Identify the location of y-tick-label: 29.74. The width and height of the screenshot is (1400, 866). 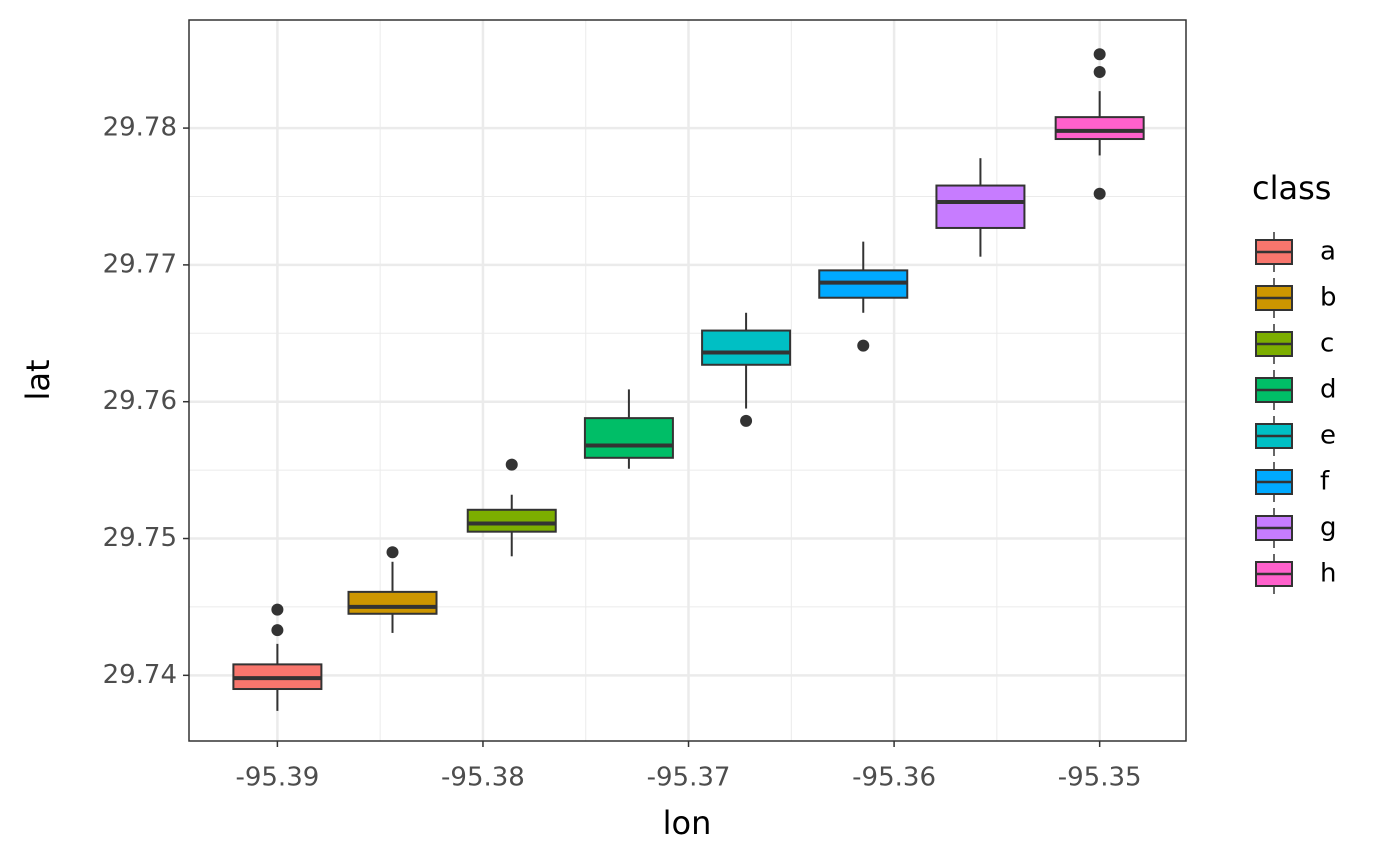
(140, 675).